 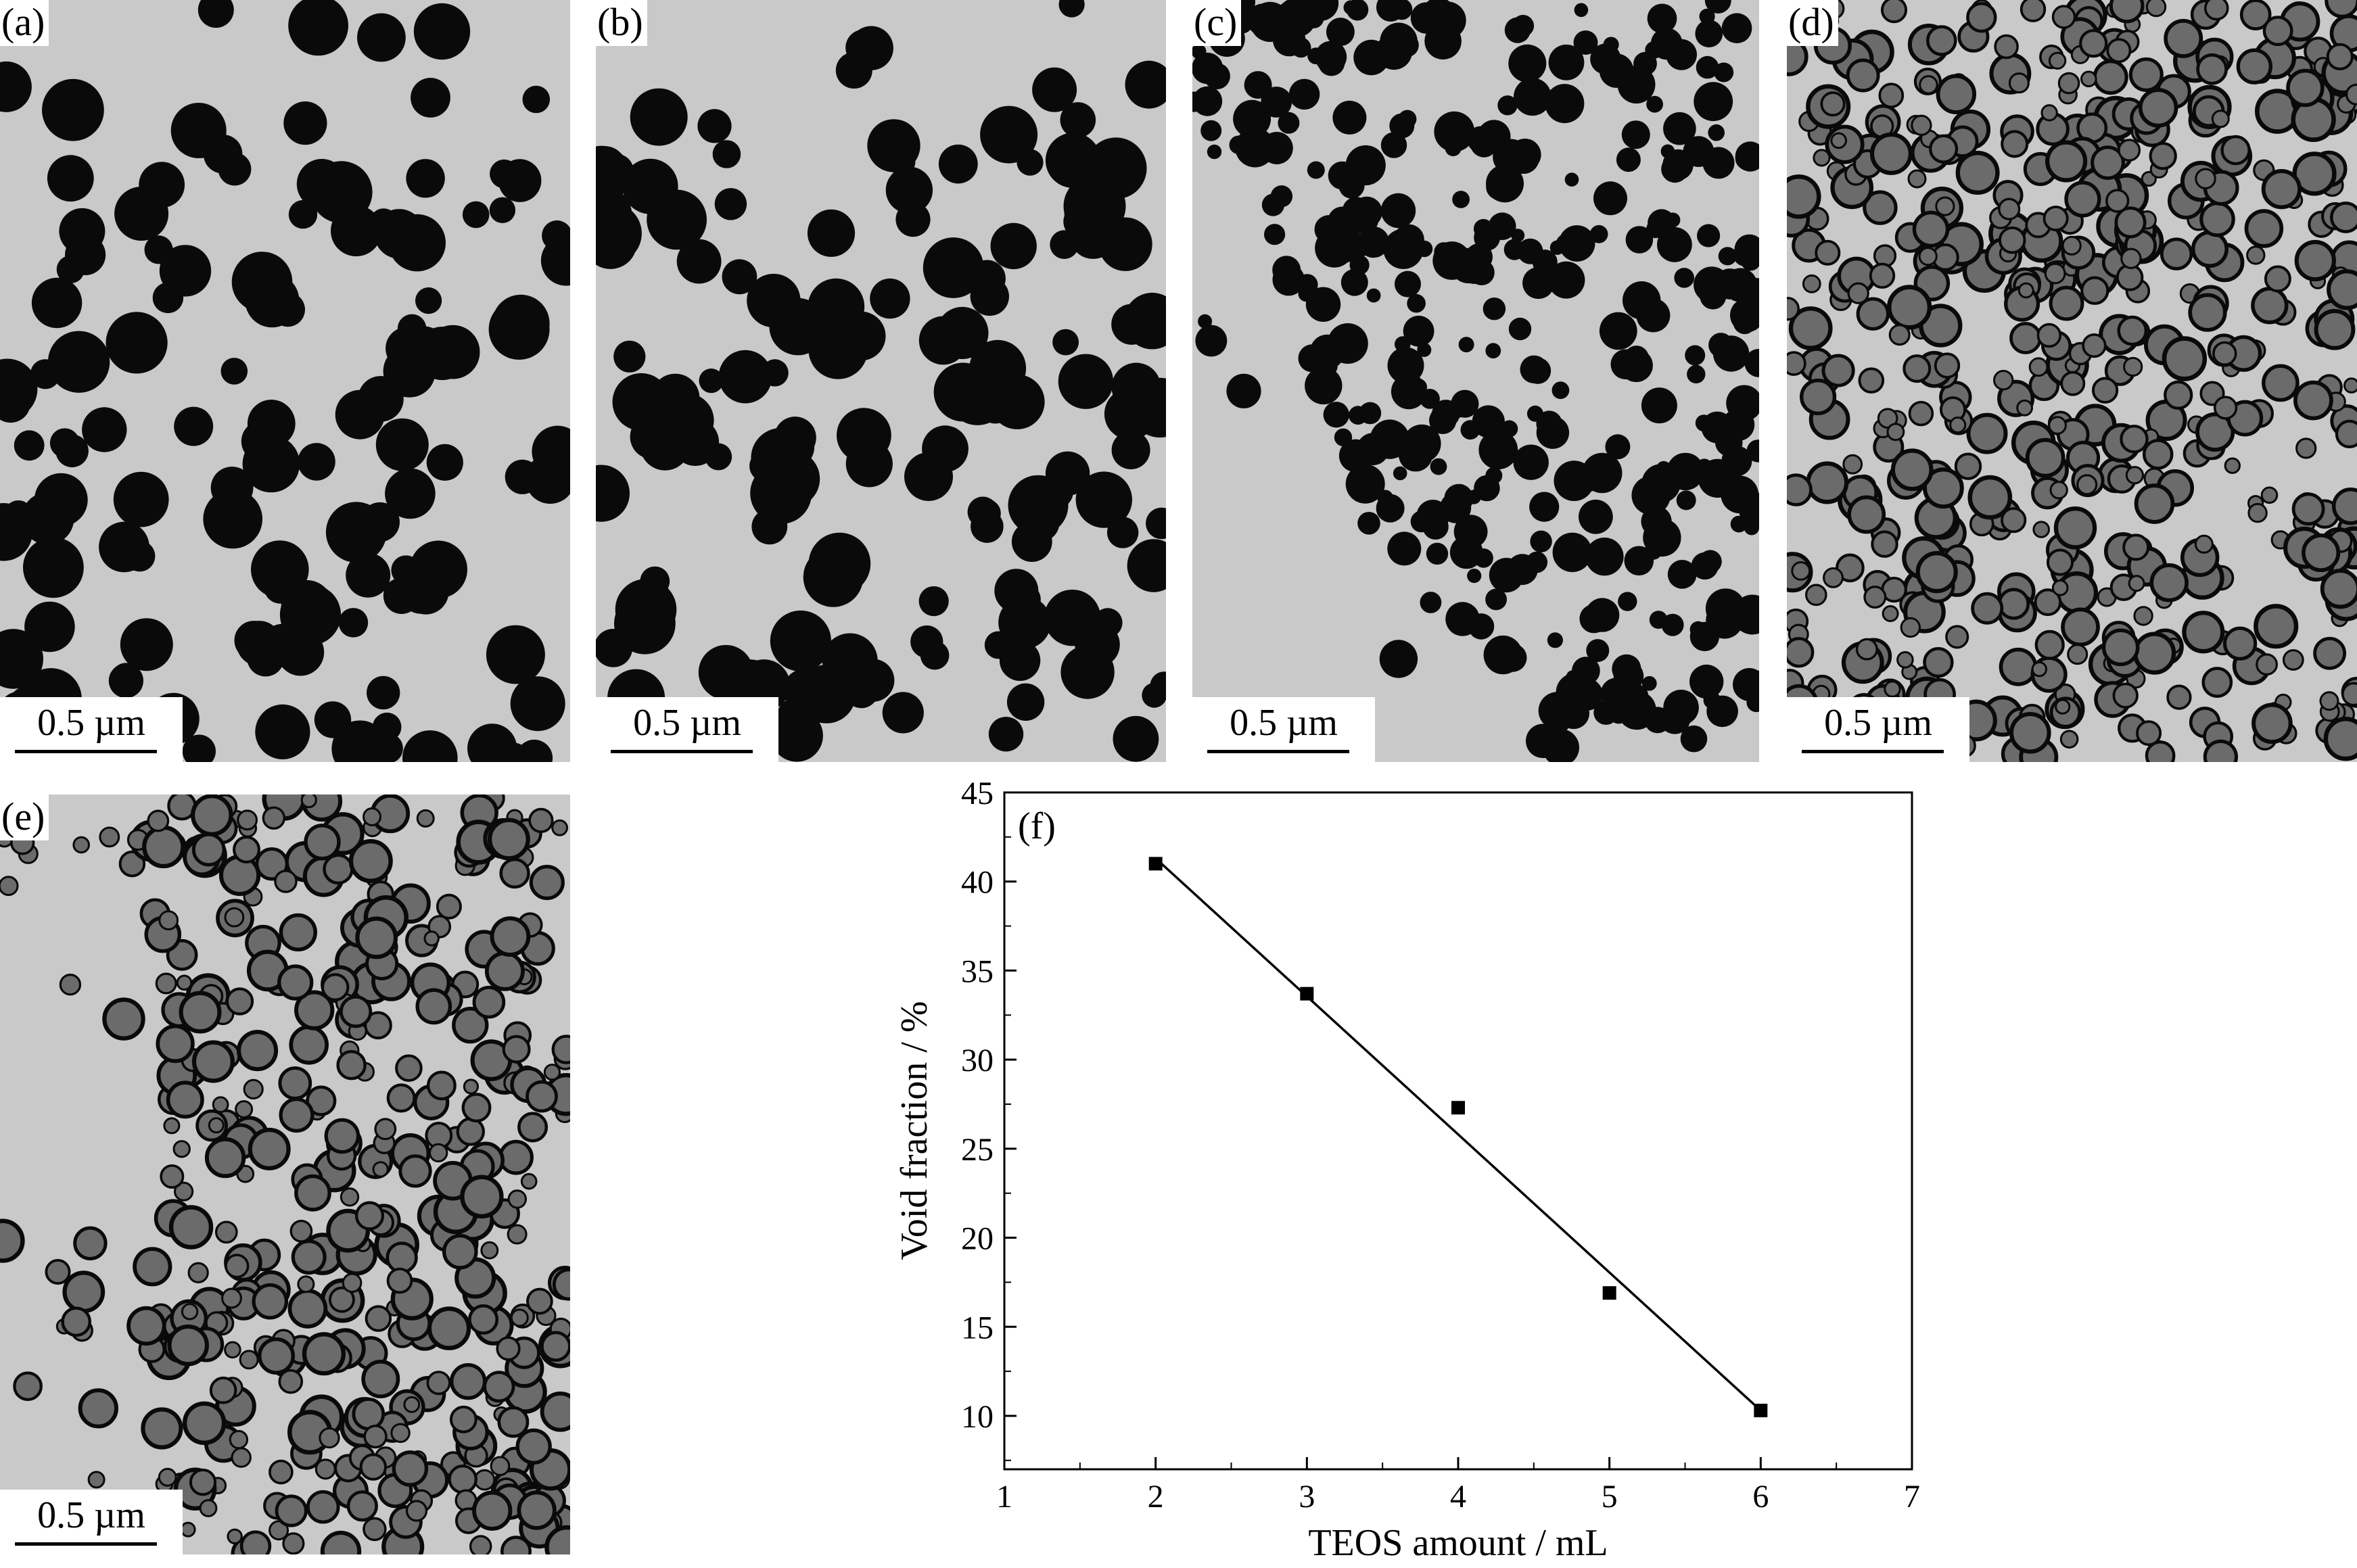 I want to click on scale-bar-c: 0.5 µm, so click(x=1283, y=729).